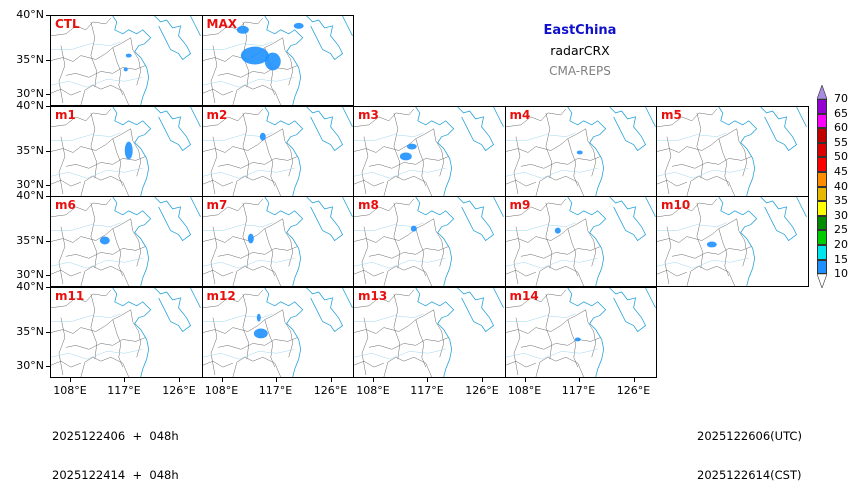  Describe the element at coordinates (217, 114) in the screenshot. I see `panel-label: m2` at that location.